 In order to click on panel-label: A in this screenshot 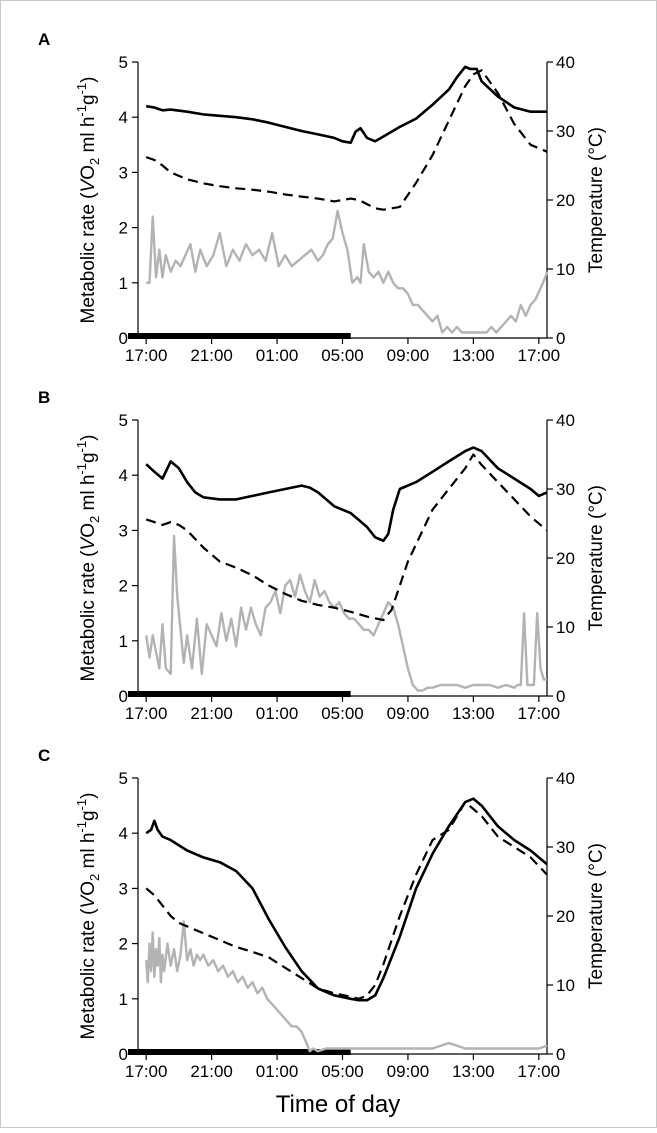, I will do `click(44, 39)`.